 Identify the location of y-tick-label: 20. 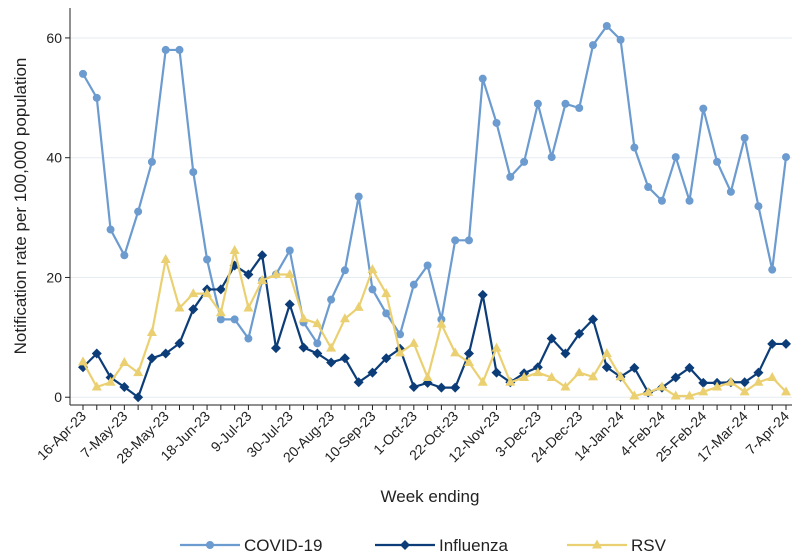
(54, 277).